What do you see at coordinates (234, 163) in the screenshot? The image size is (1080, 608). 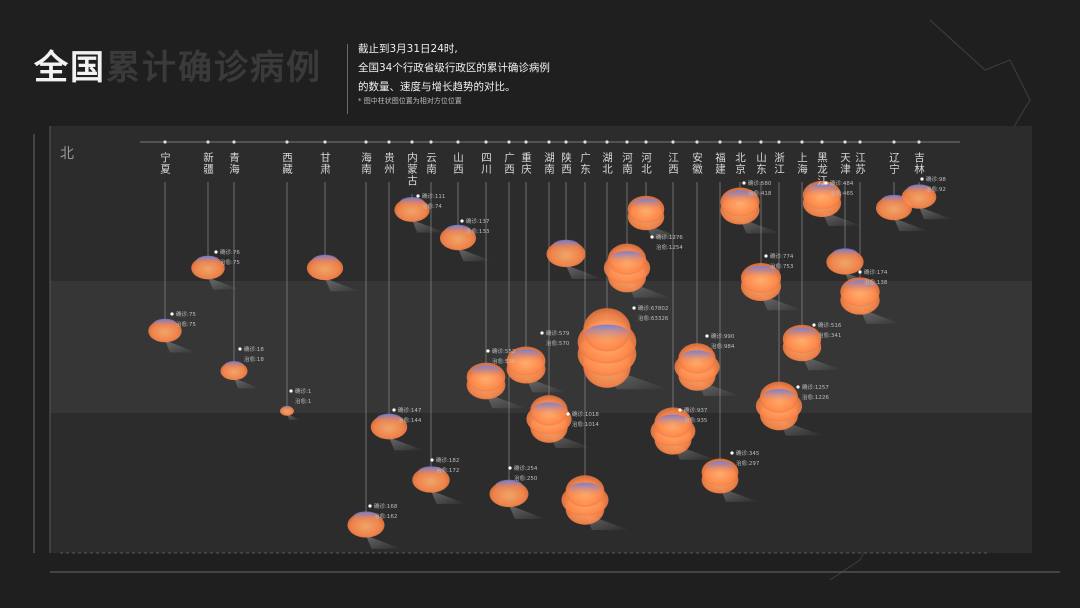 I see `province-label: 青海` at bounding box center [234, 163].